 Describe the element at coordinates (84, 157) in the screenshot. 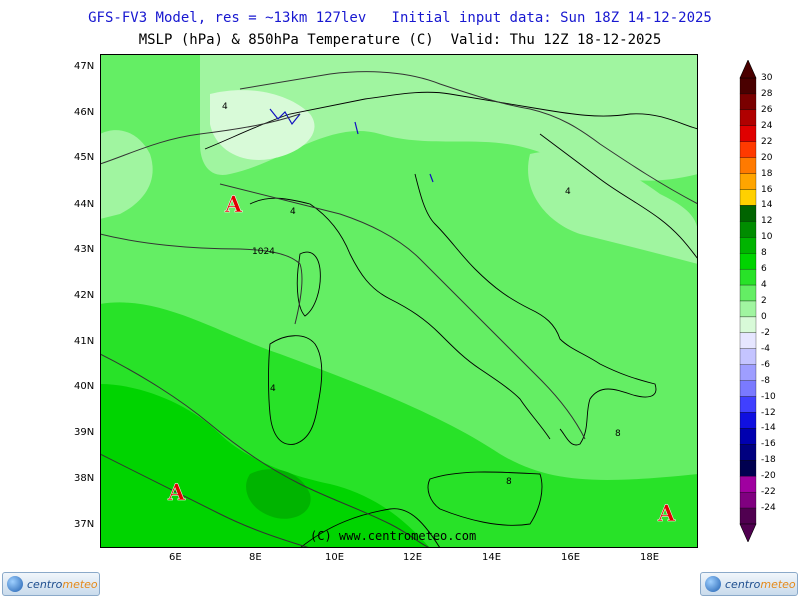

I see `latitude-label: 45N` at that location.